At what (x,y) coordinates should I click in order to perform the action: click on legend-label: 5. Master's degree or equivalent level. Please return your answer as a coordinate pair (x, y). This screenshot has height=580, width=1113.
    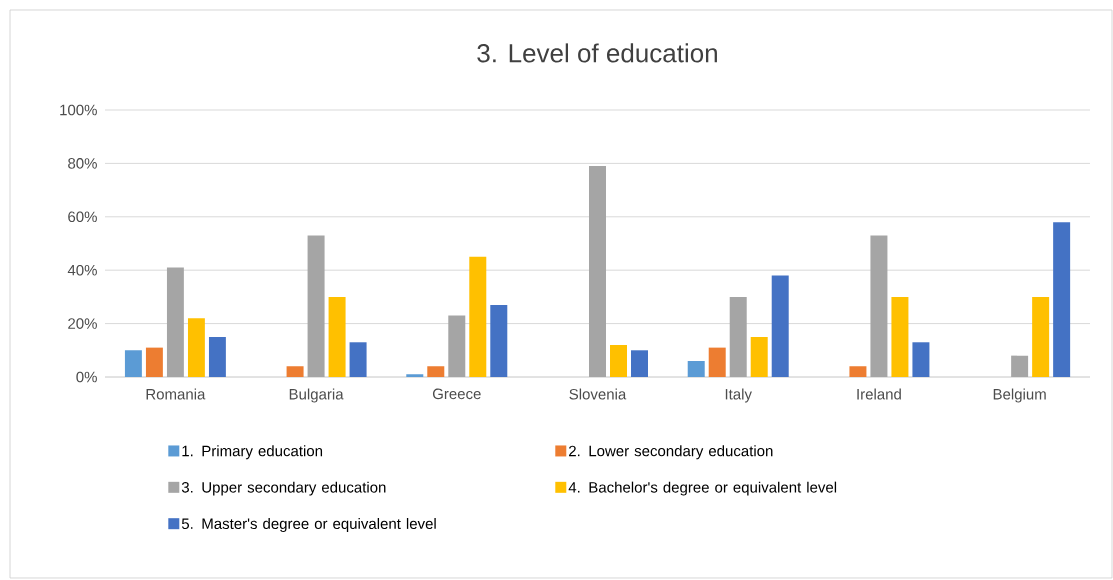
    Looking at the image, I should click on (308, 525).